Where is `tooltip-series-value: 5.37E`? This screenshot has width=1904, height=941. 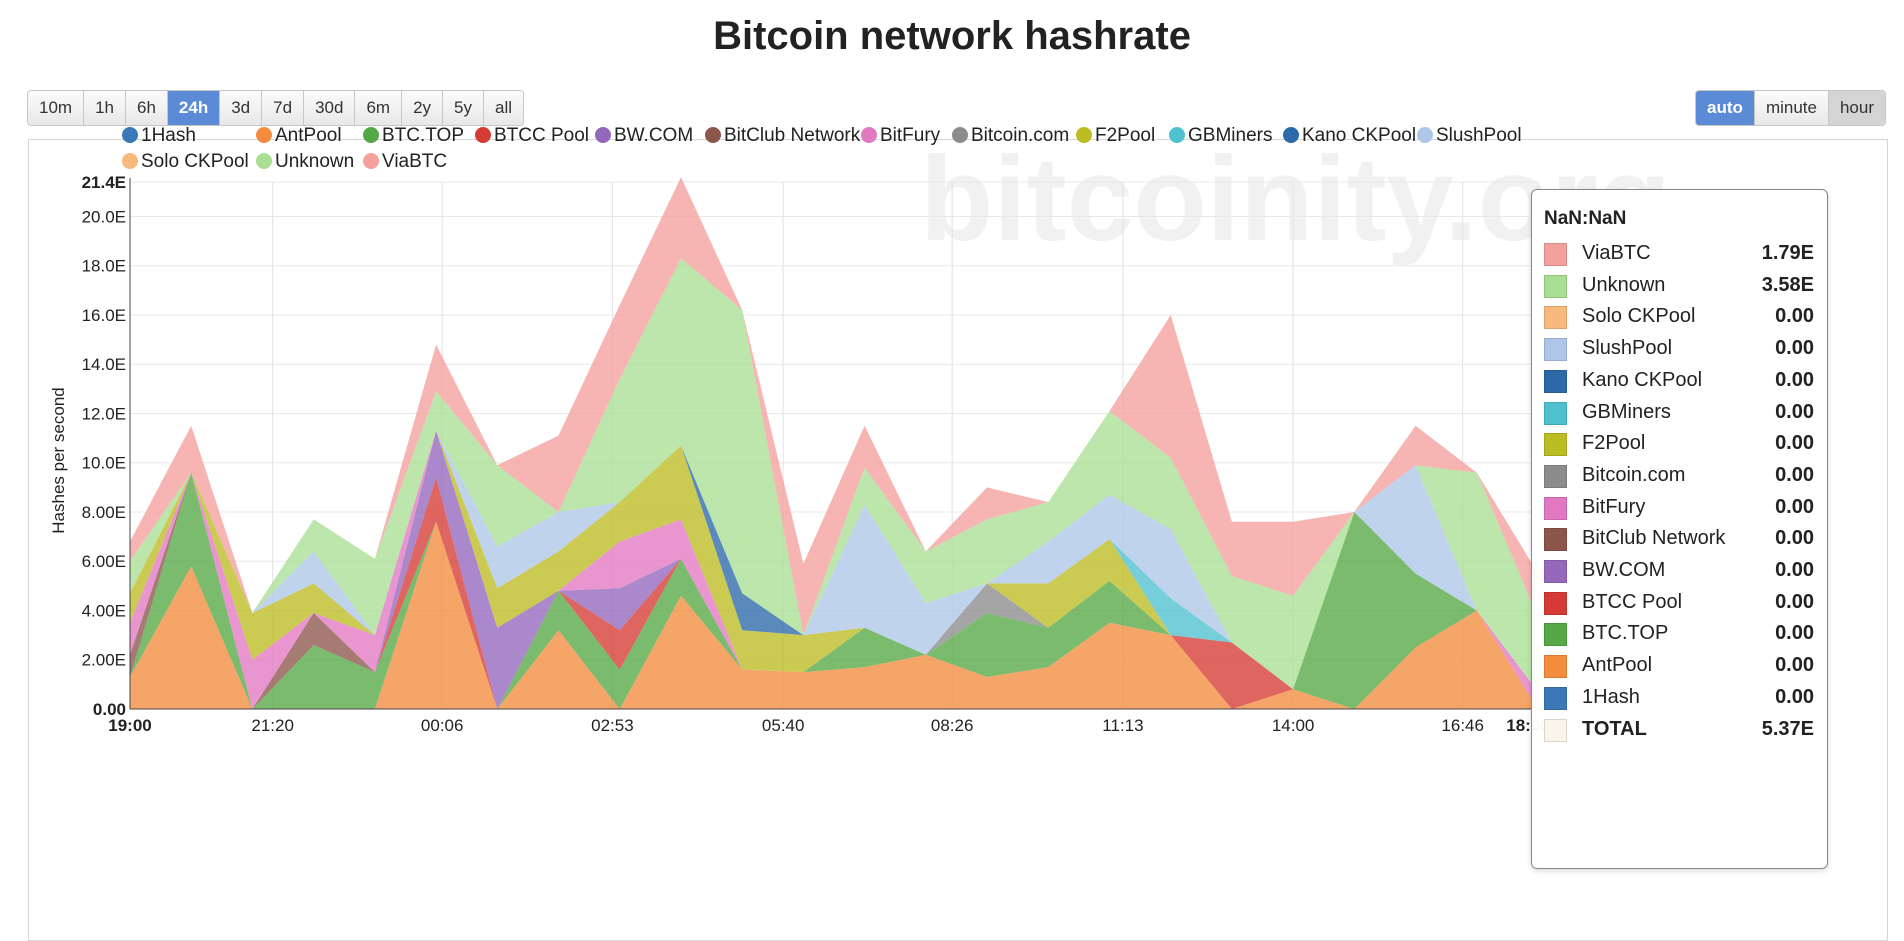 tooltip-series-value: 5.37E is located at coordinates (1787, 728).